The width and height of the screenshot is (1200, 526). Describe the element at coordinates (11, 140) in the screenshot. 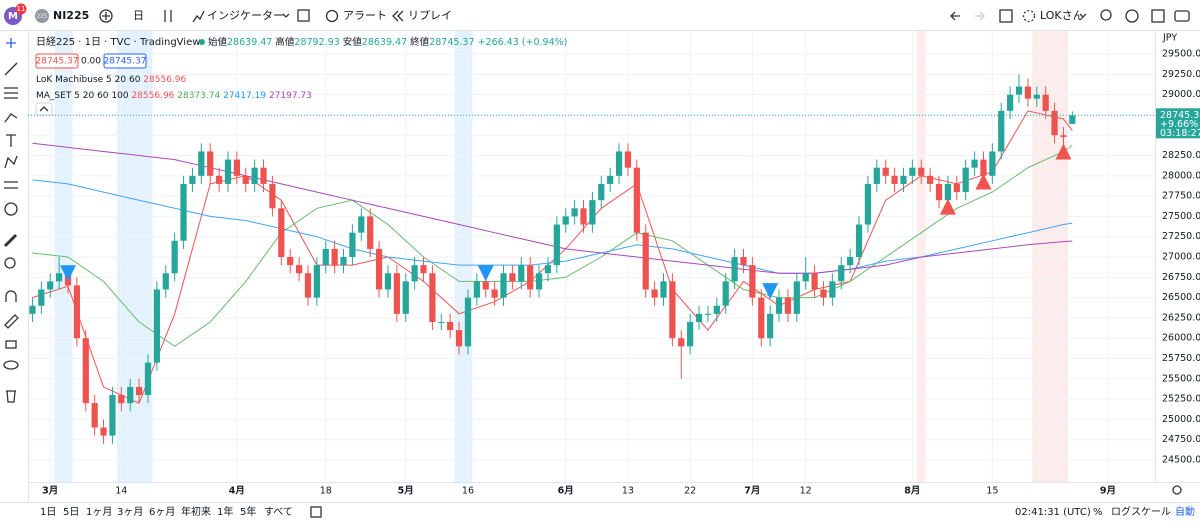

I see `text-tool` at that location.